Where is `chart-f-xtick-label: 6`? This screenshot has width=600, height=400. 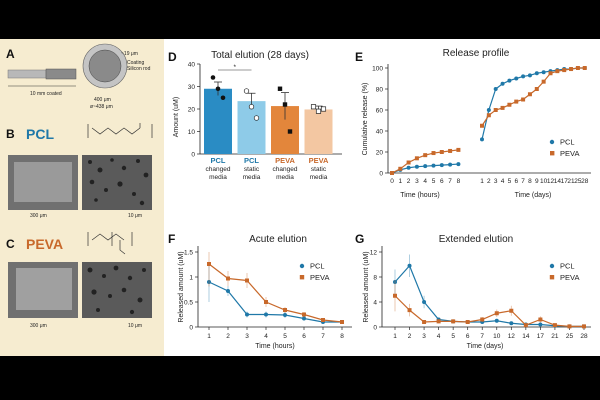
chart-f-xtick-label: 6 is located at coordinates (304, 336).